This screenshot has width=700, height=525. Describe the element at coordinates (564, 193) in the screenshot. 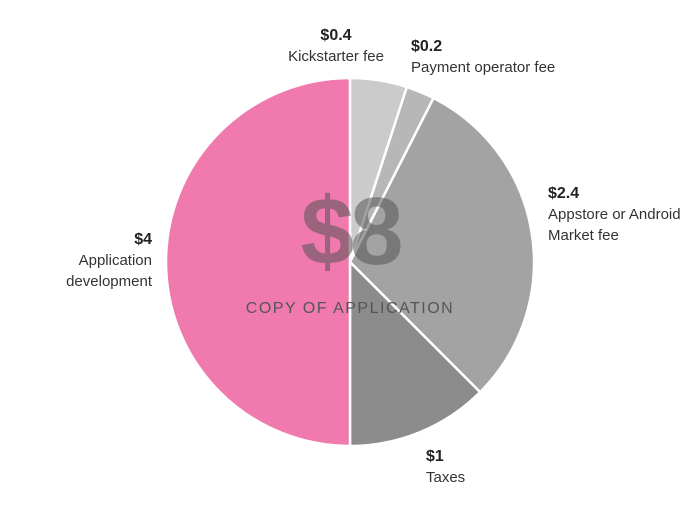

I see `slice-value-appstore: $2.4` at that location.